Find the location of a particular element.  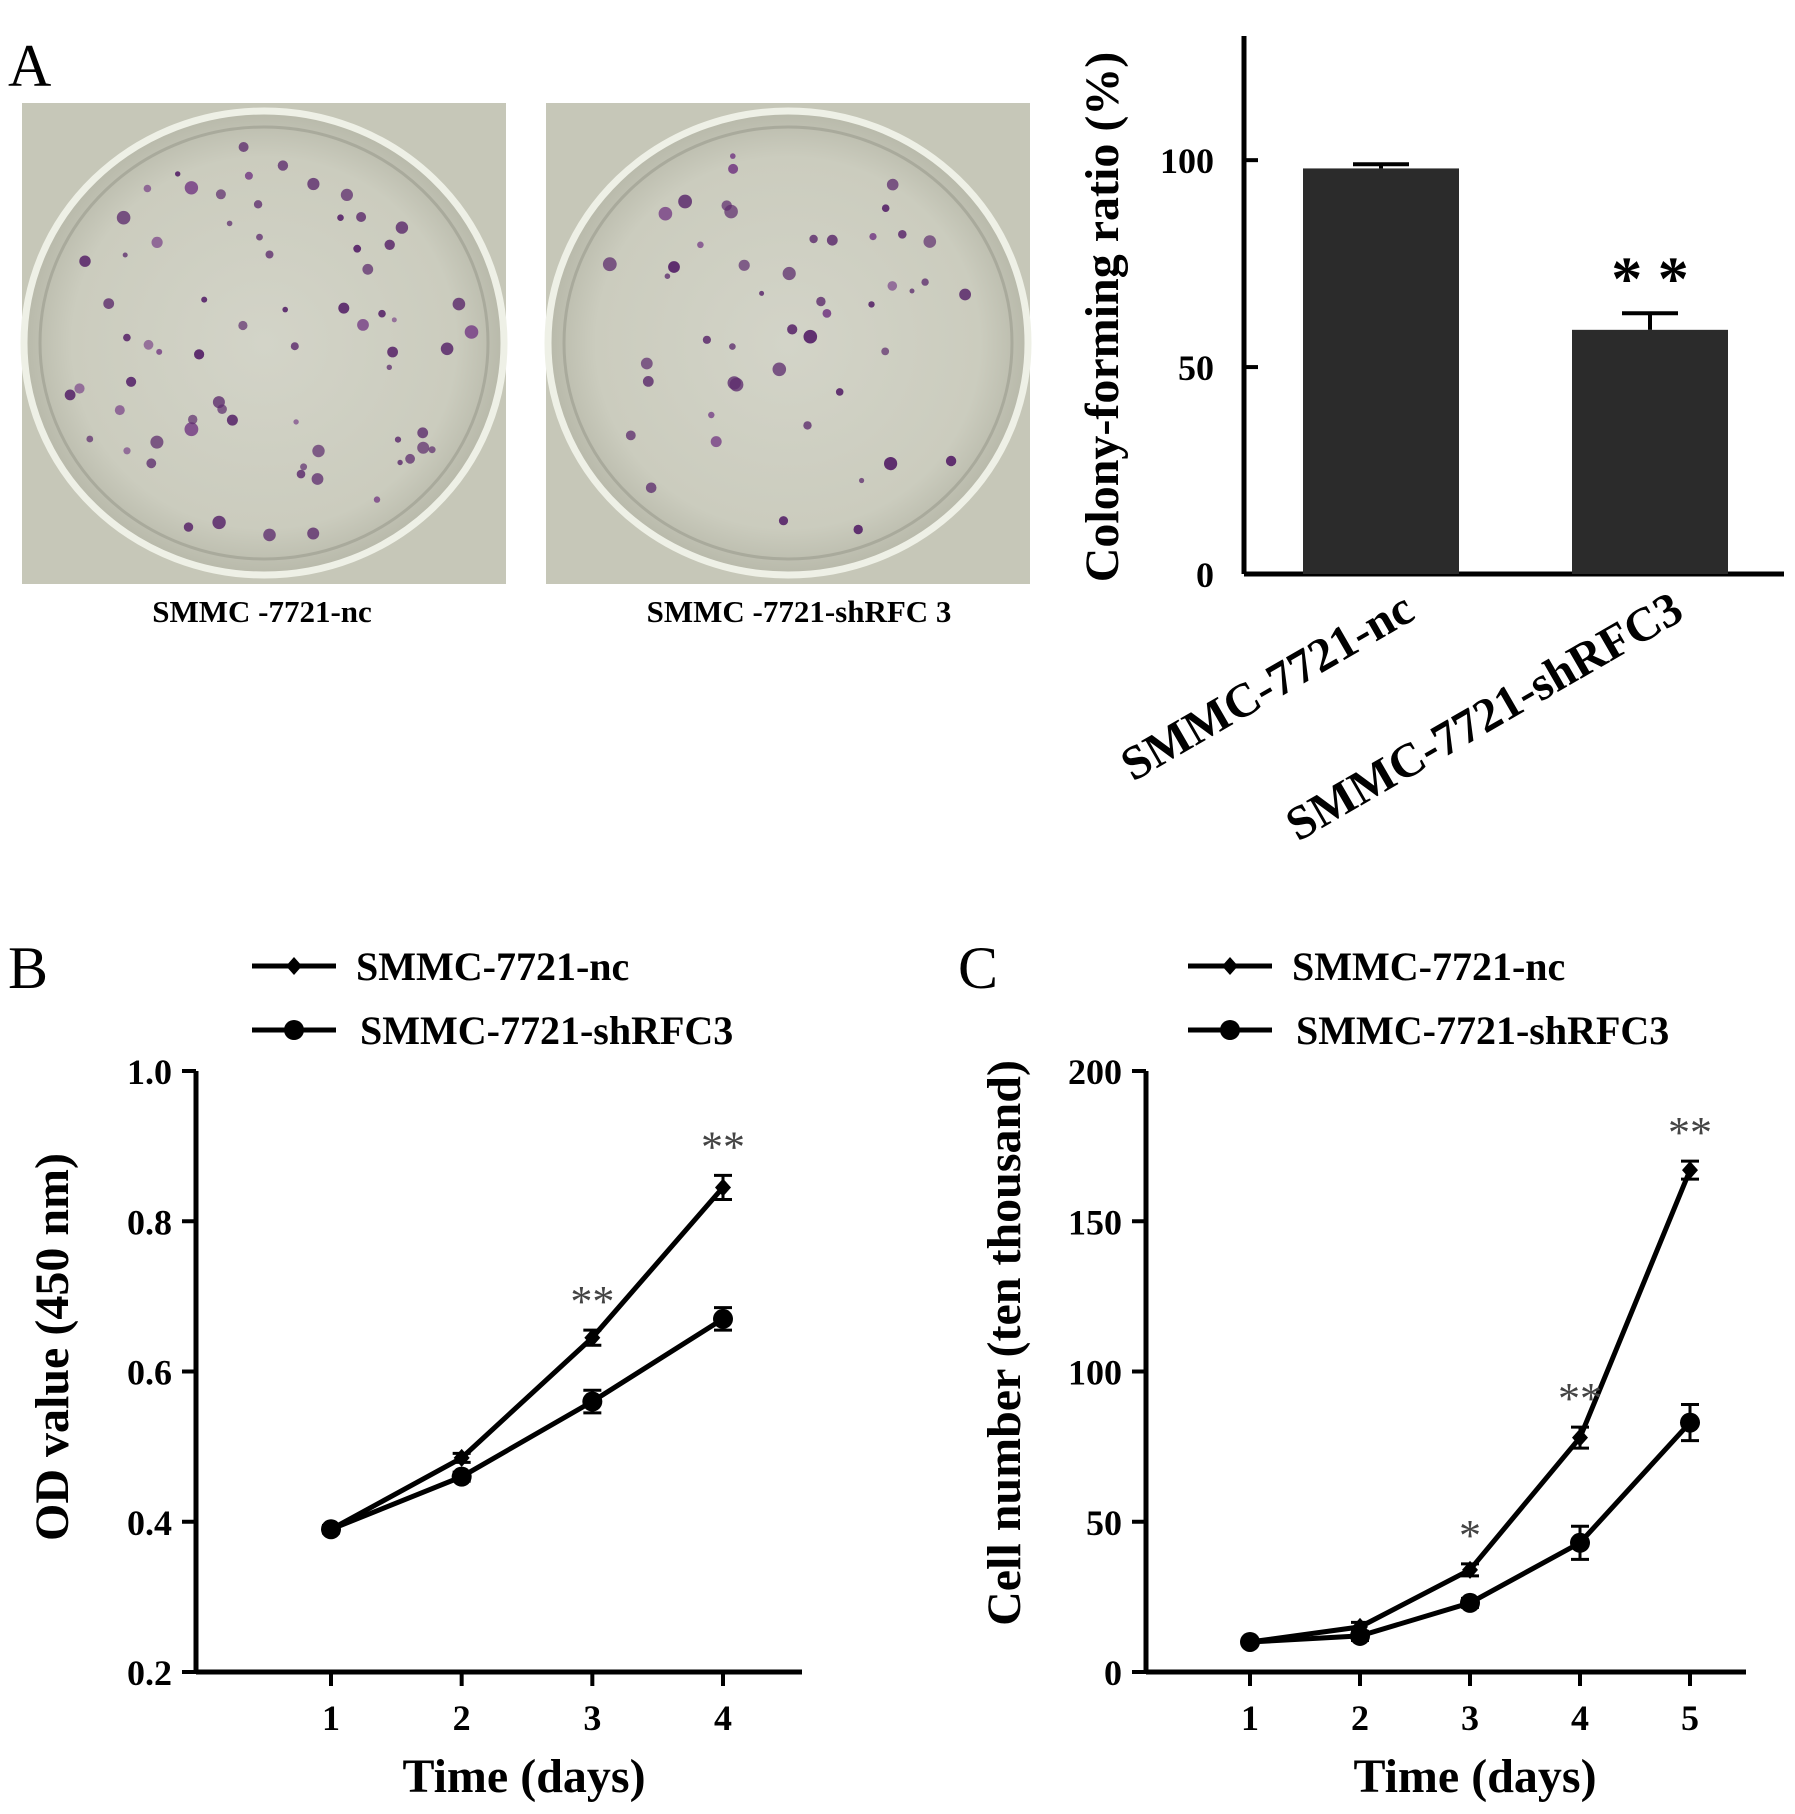

y-tick-label: 0.8 is located at coordinates (149, 1222).